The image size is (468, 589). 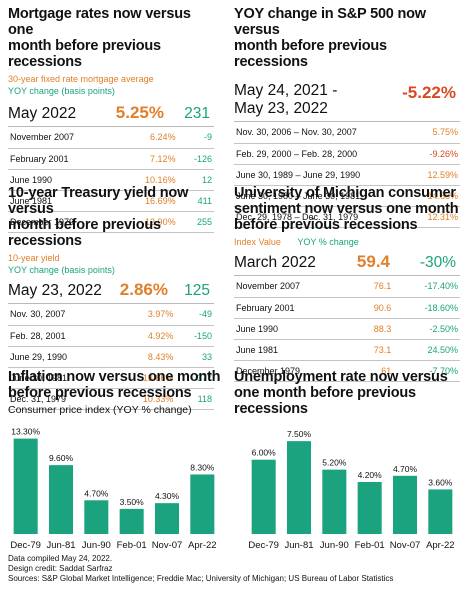 I want to click on table-row: Dec. 29, 1978 – Dec. 31, 1979 12.31%, so click(x=347, y=217).